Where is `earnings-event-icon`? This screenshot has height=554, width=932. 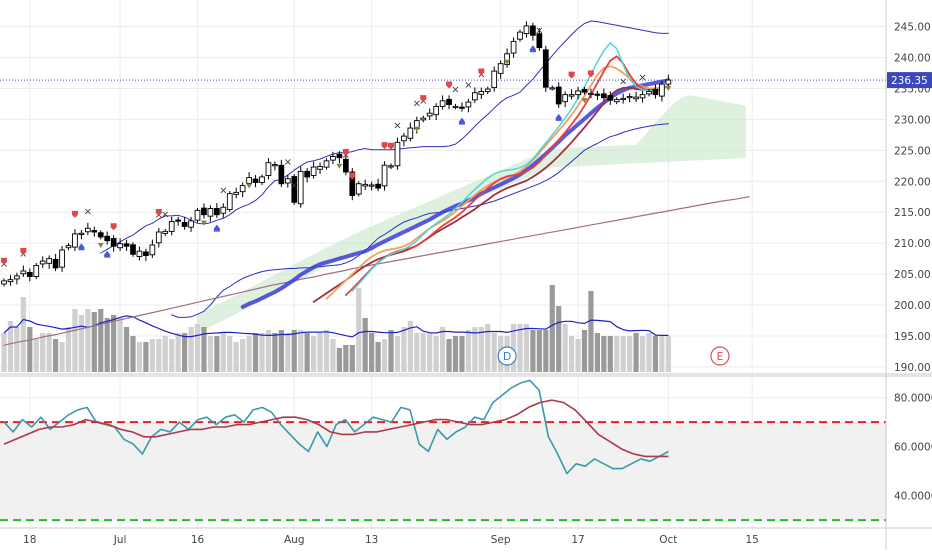 earnings-event-icon is located at coordinates (720, 356).